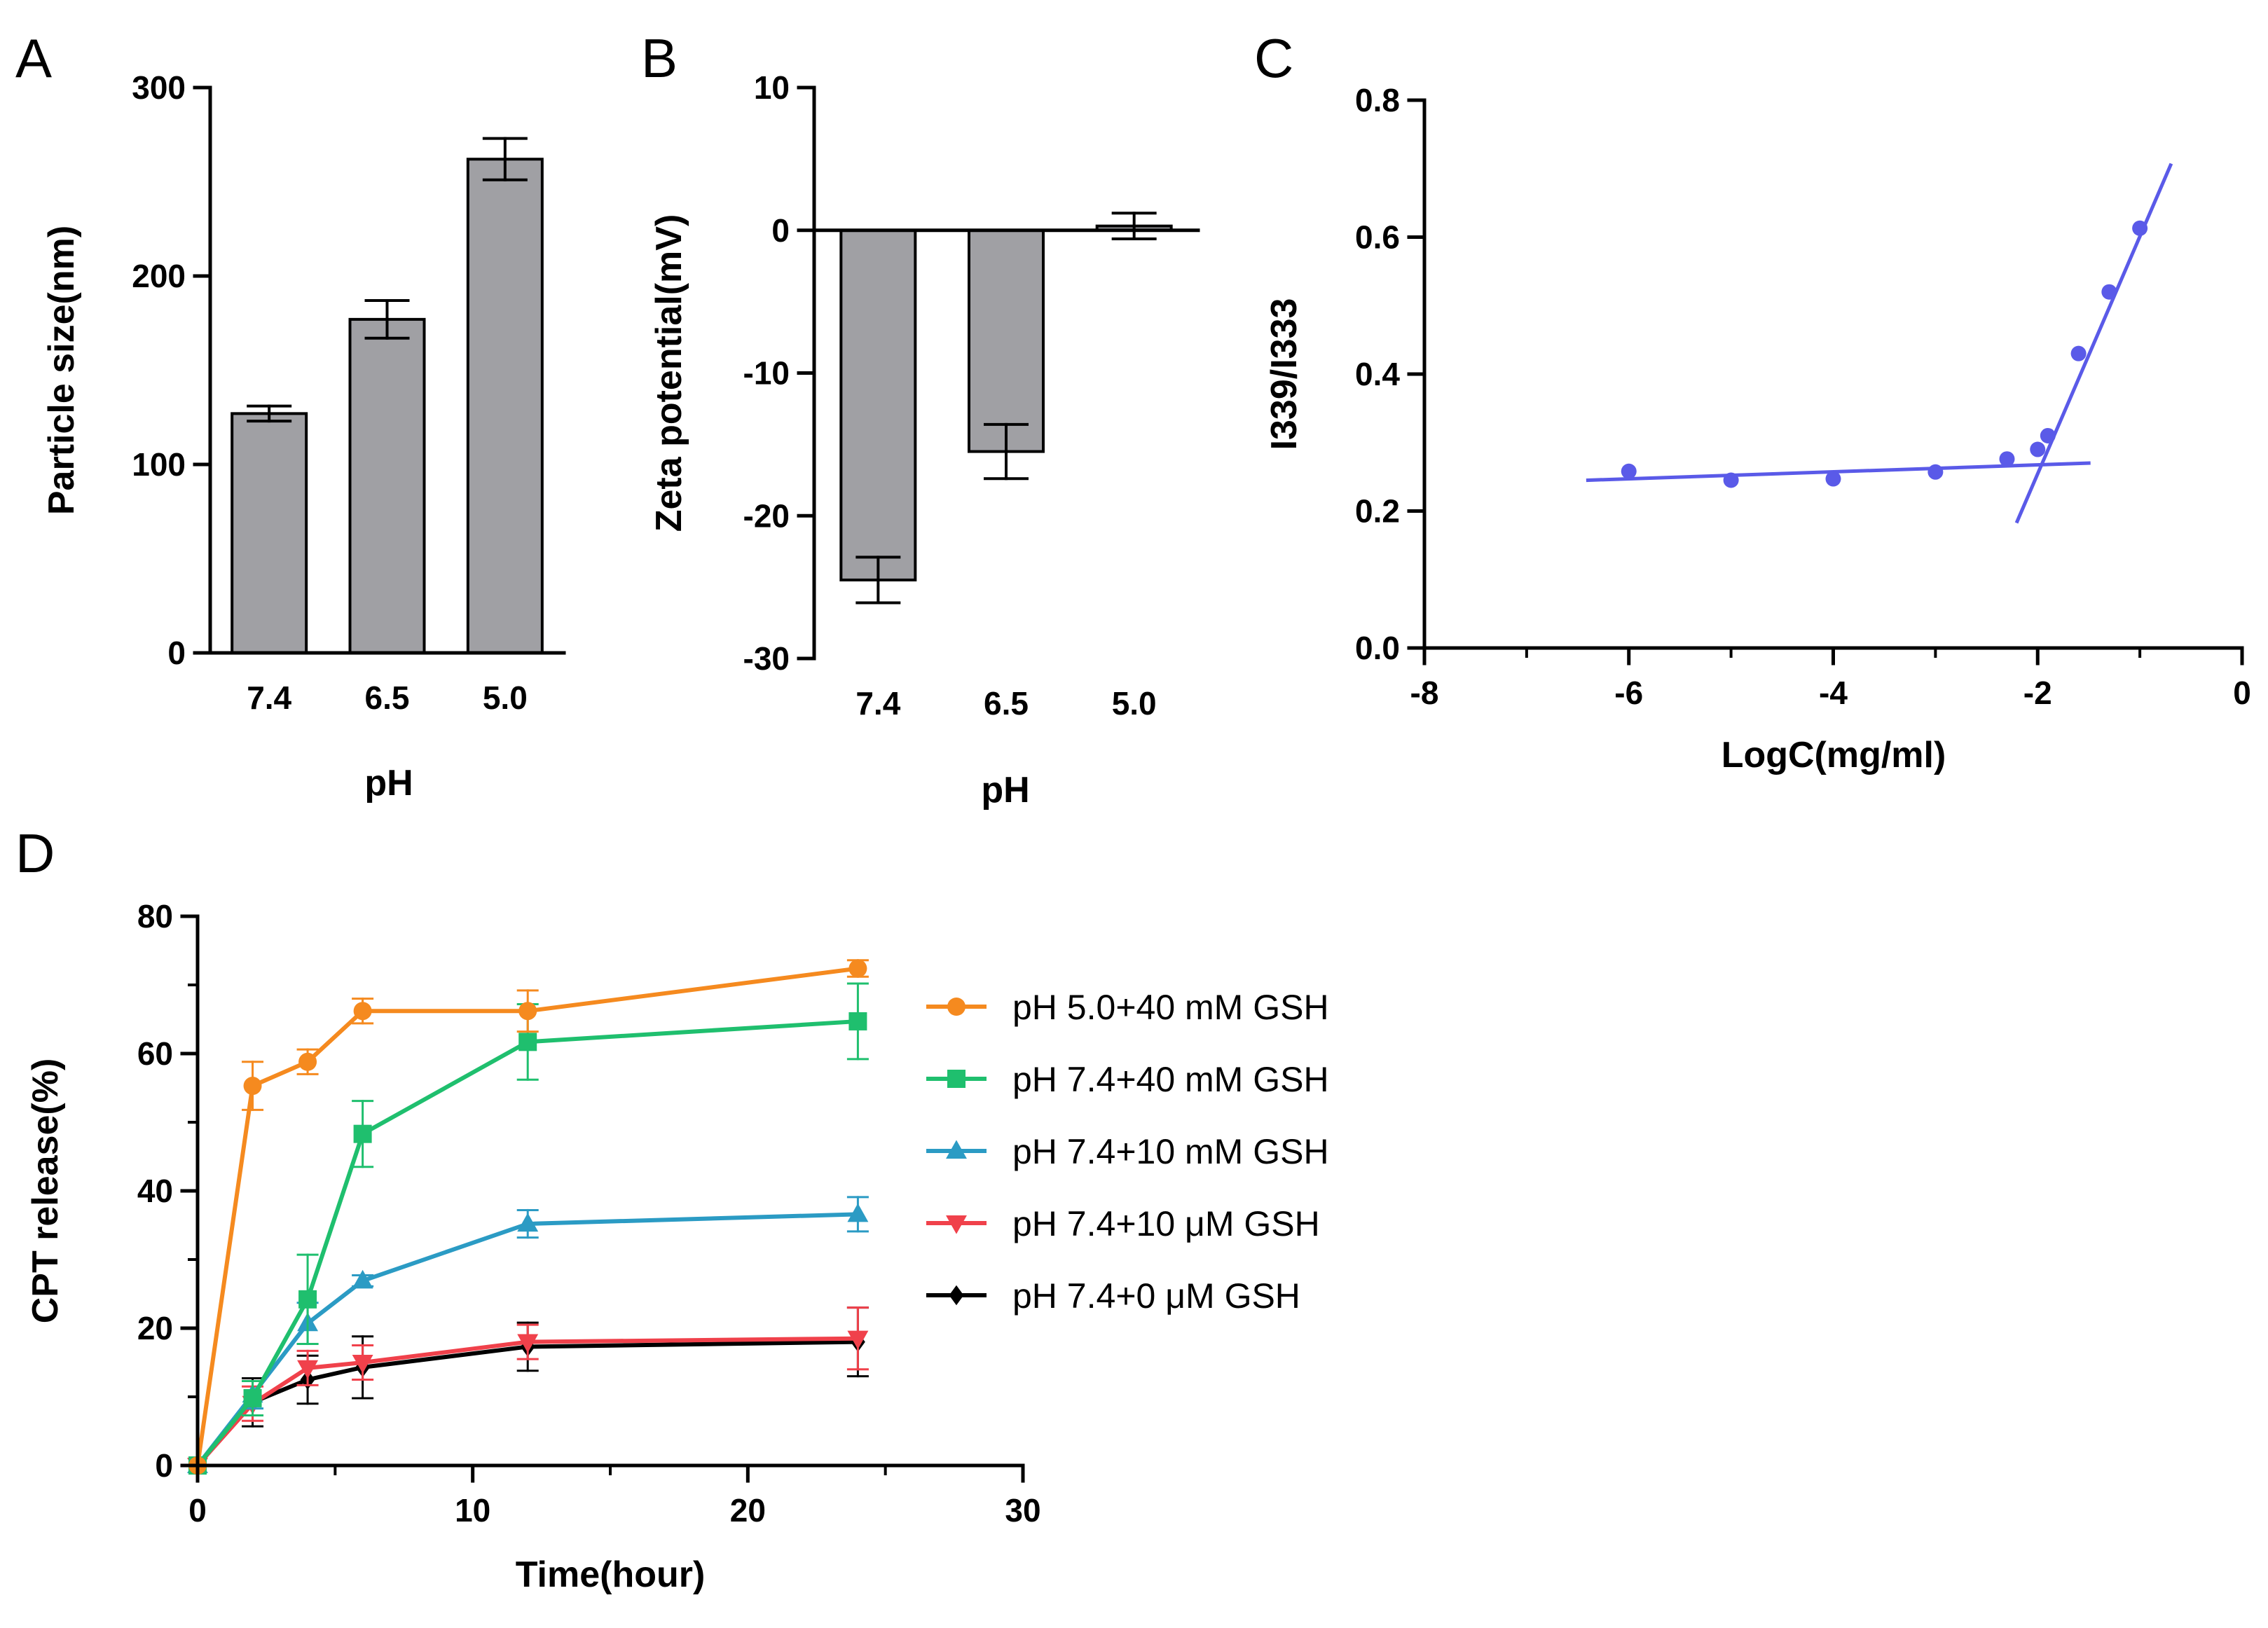 This screenshot has width=2268, height=1628. I want to click on legend-label: pH 7.4+40 mM GSH, so click(1170, 1079).